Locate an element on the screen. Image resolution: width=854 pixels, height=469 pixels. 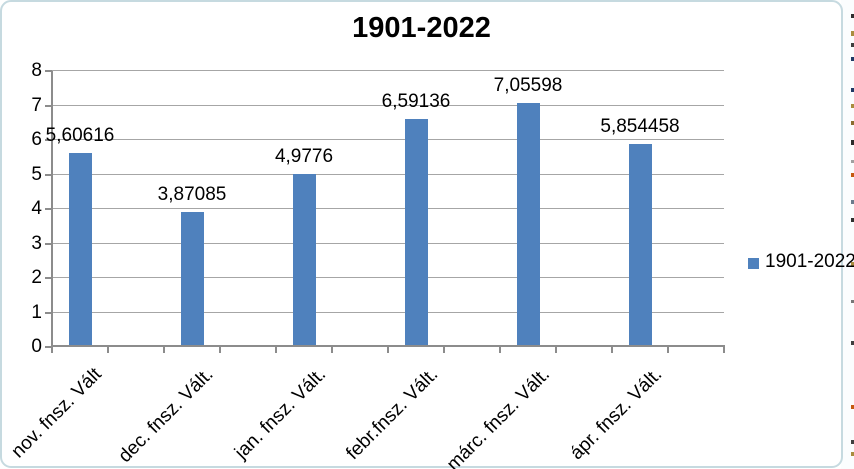
x-axis-category-label: dec. fnsz. Vált. is located at coordinates (166, 415).